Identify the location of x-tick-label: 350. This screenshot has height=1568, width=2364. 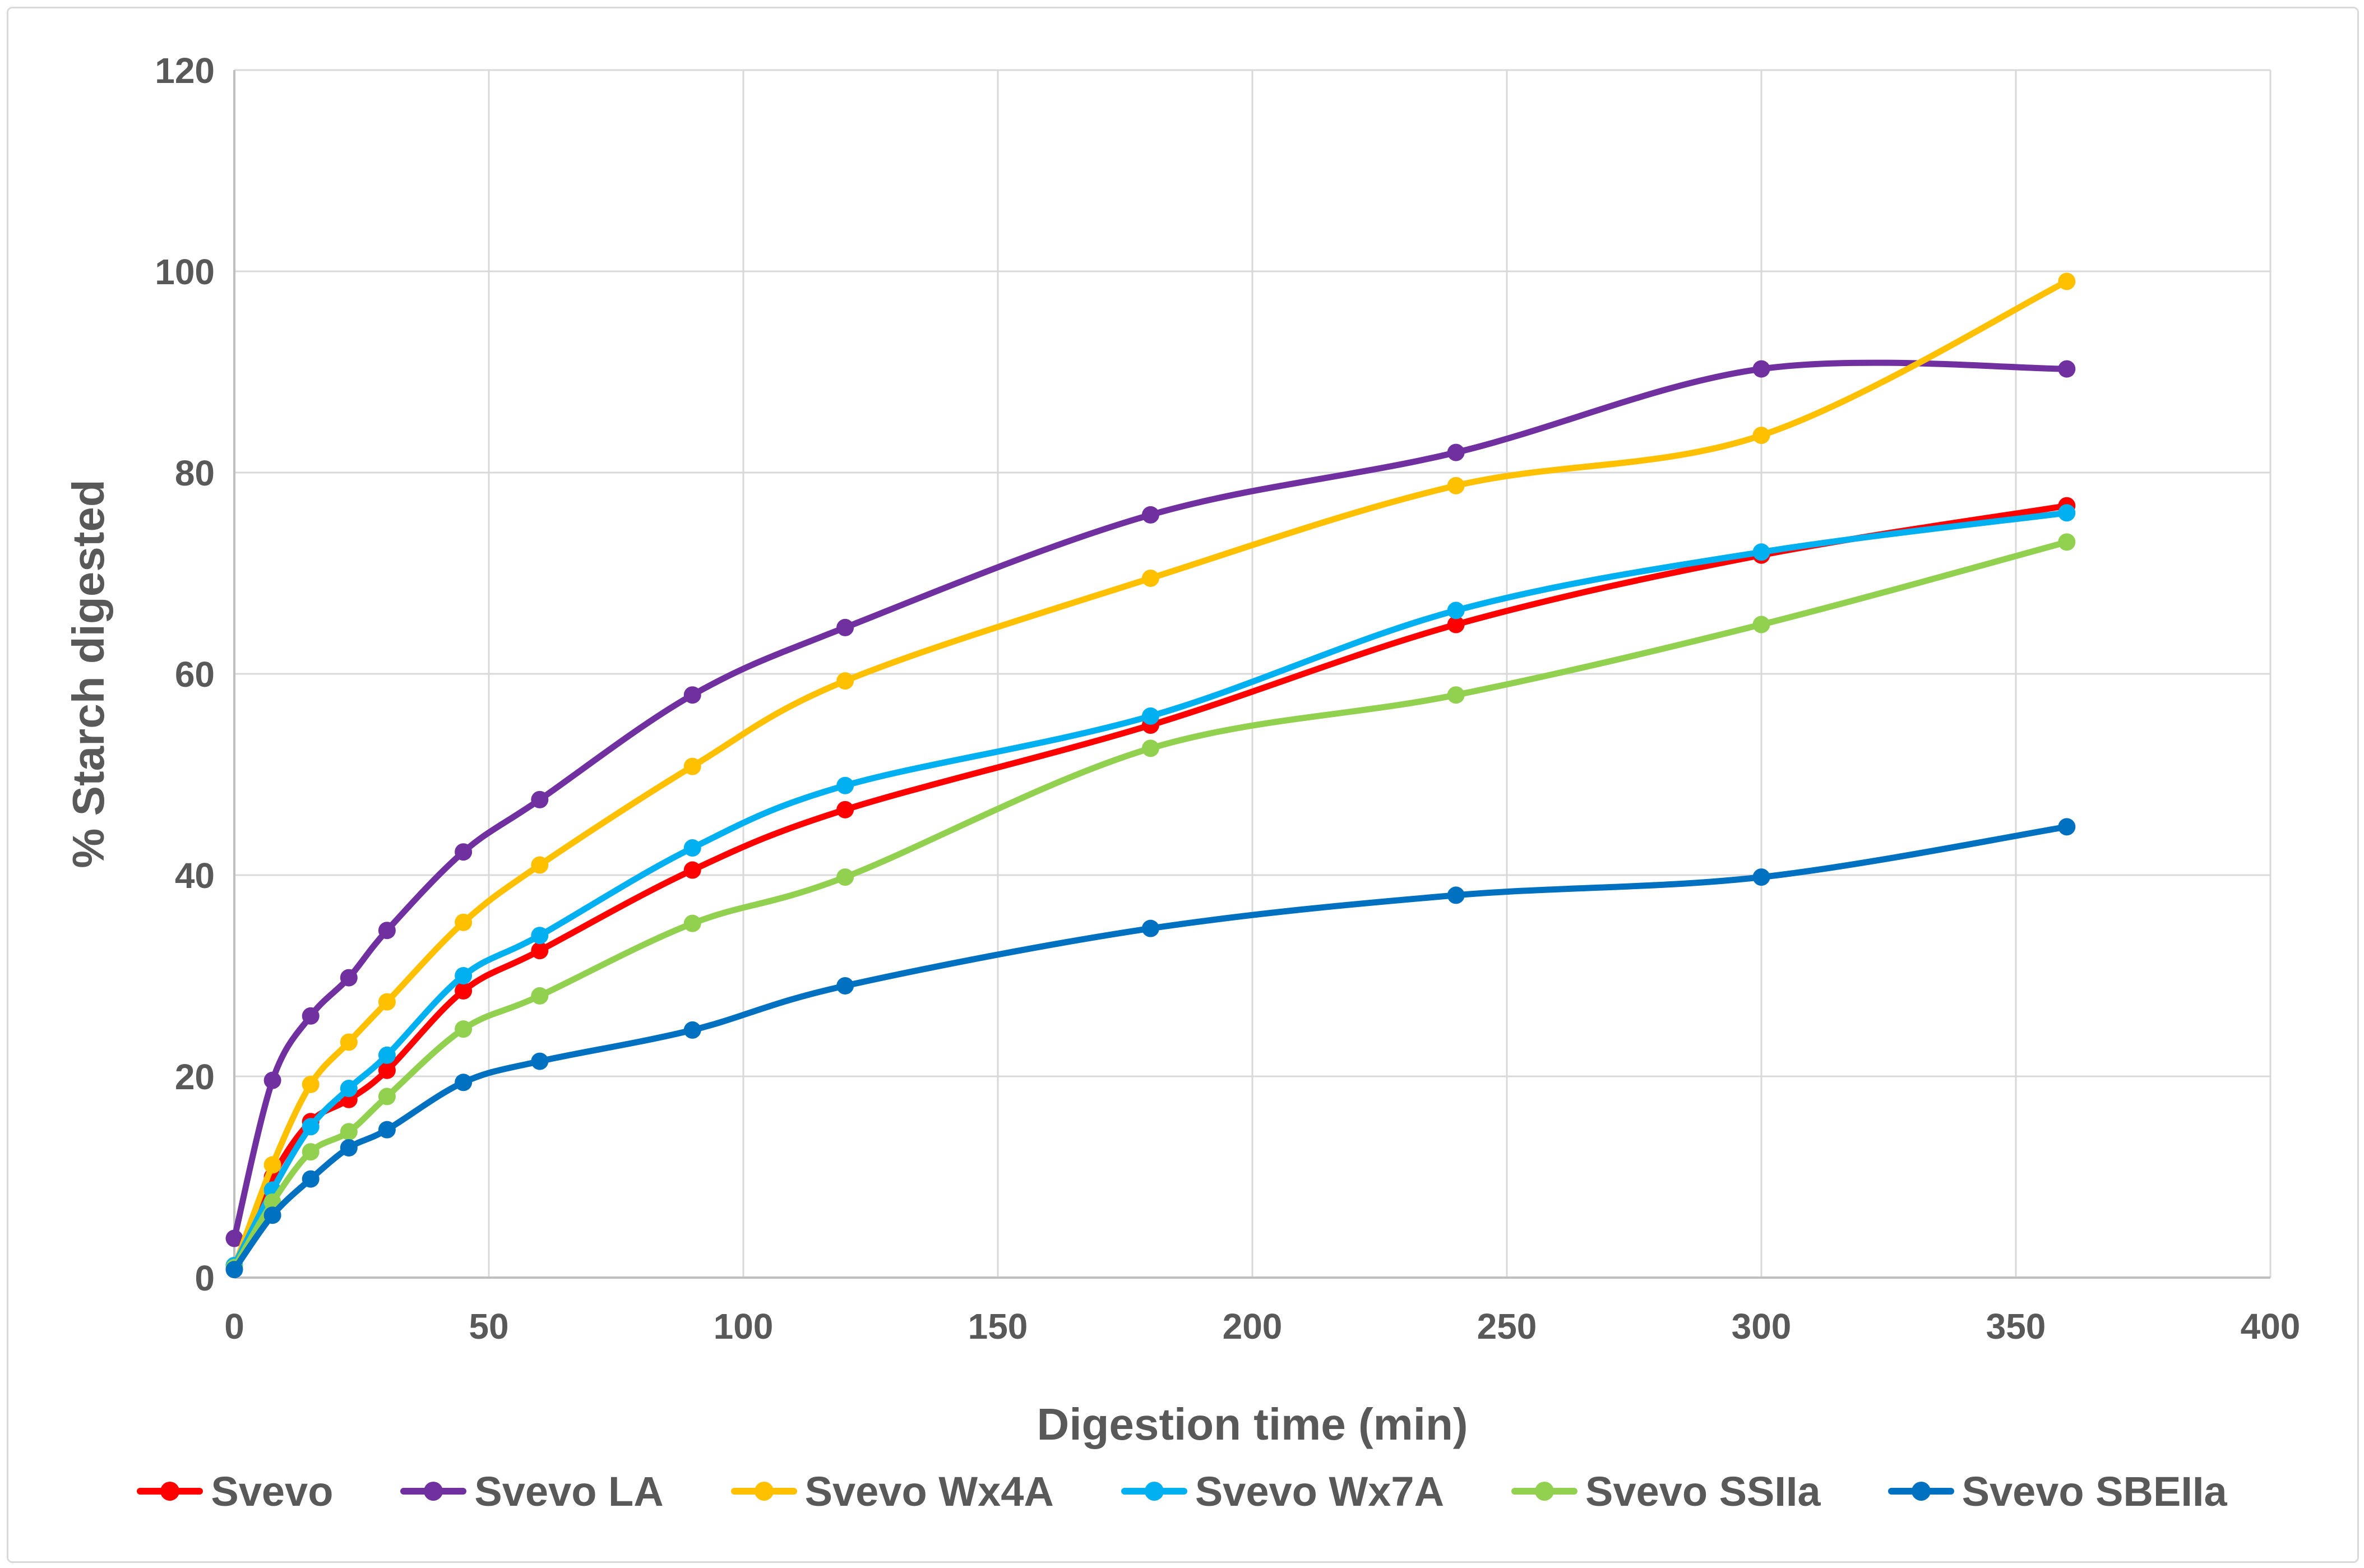
(2016, 1327).